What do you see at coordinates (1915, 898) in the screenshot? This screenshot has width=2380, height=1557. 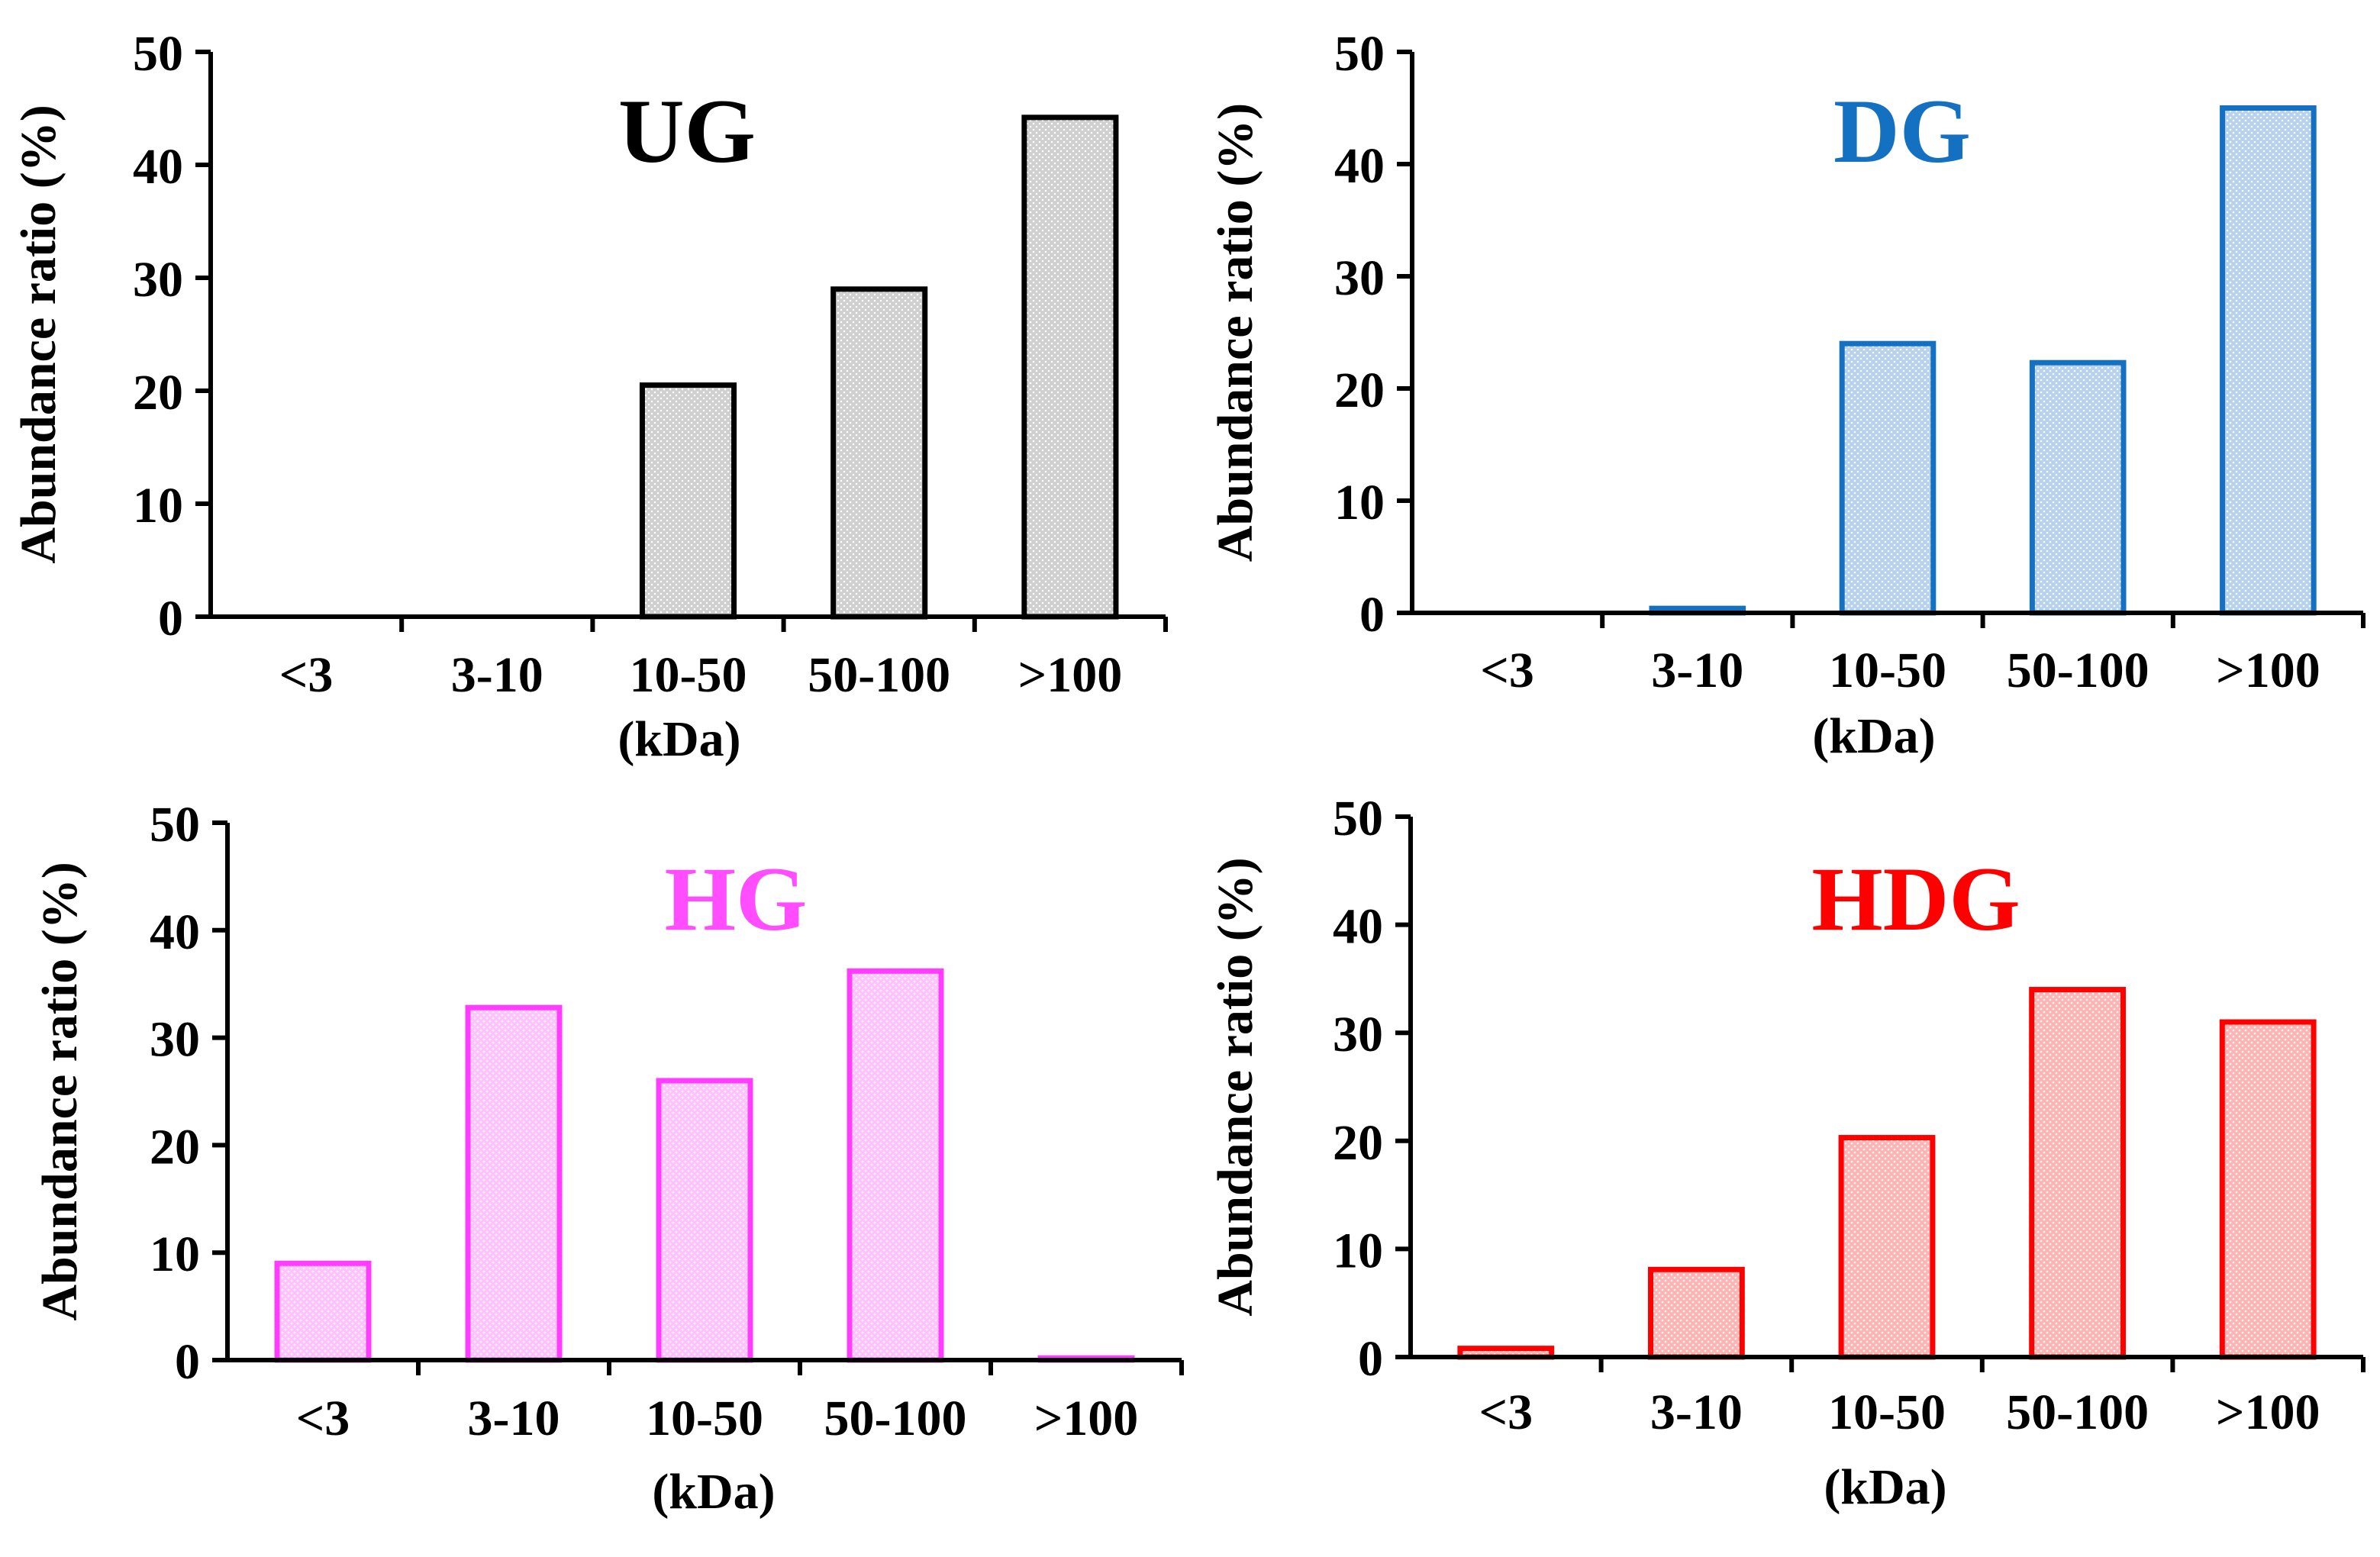 I see `chart-title: HDG` at bounding box center [1915, 898].